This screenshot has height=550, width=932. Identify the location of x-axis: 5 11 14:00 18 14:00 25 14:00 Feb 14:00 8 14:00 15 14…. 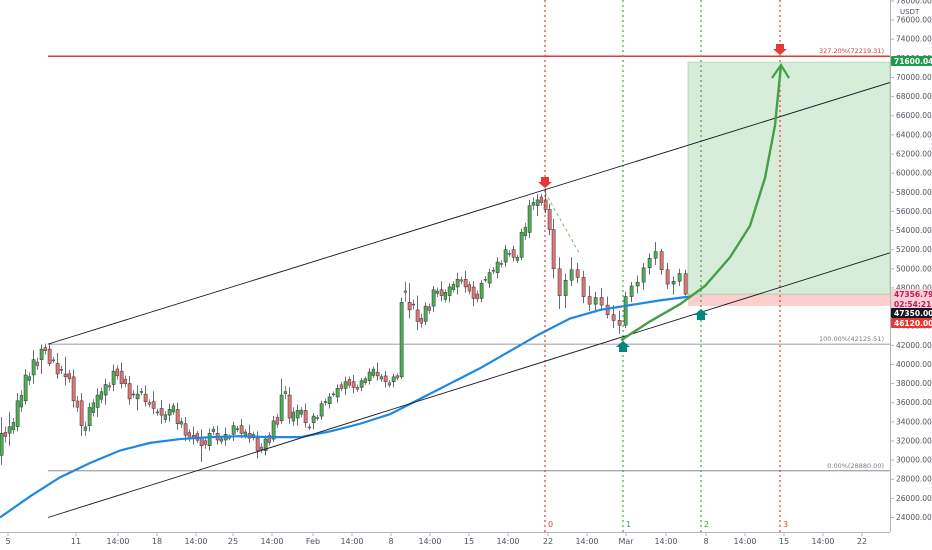
(445, 539).